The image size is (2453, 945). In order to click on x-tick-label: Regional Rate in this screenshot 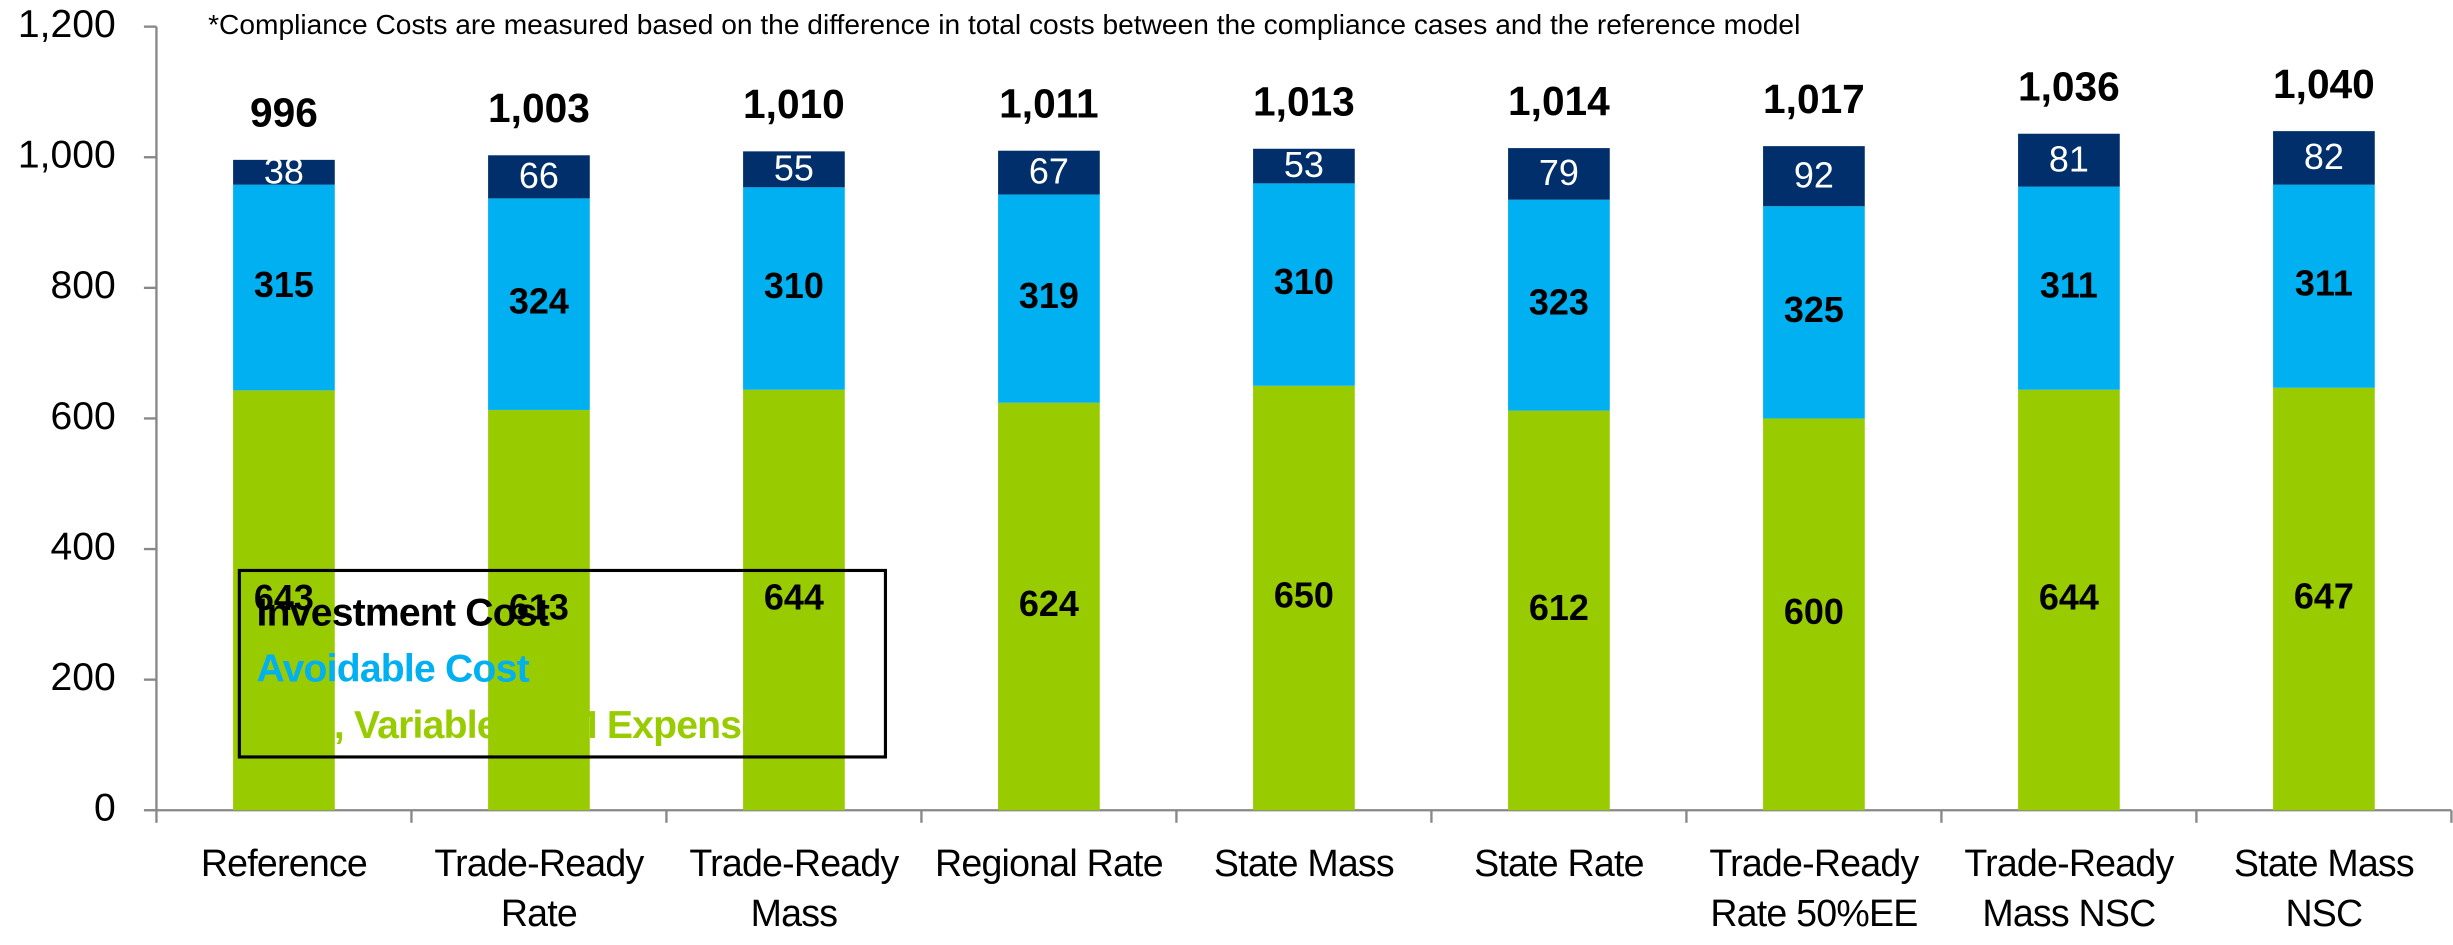, I will do `click(1049, 864)`.